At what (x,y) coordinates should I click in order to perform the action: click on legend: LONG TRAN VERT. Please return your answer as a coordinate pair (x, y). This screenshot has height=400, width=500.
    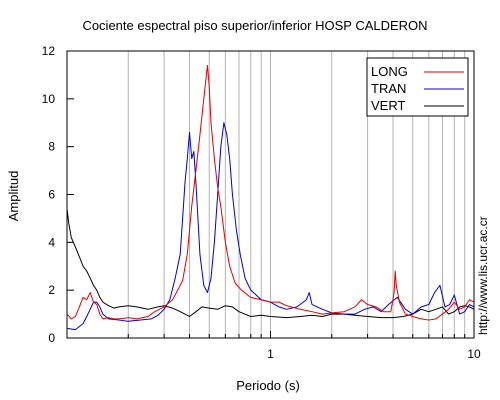
    Looking at the image, I should click on (417, 87).